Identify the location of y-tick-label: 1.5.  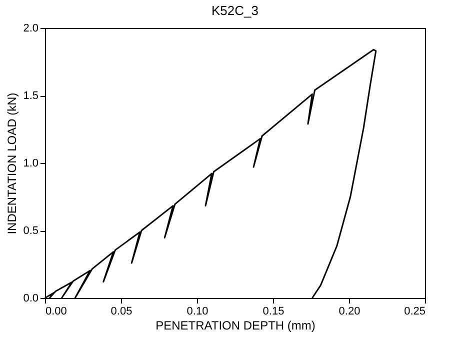
(30, 96).